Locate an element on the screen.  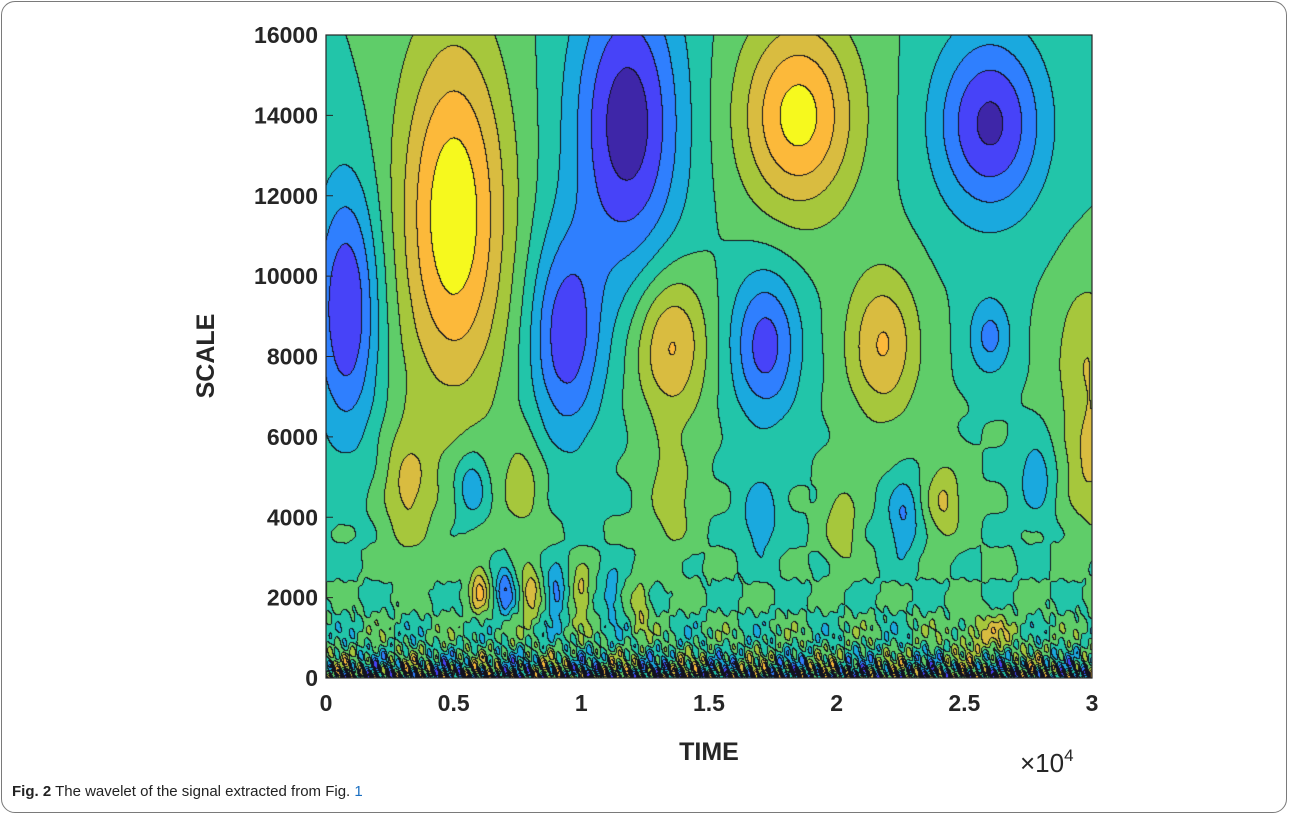
y-tick-label: 12000 is located at coordinates (286, 196).